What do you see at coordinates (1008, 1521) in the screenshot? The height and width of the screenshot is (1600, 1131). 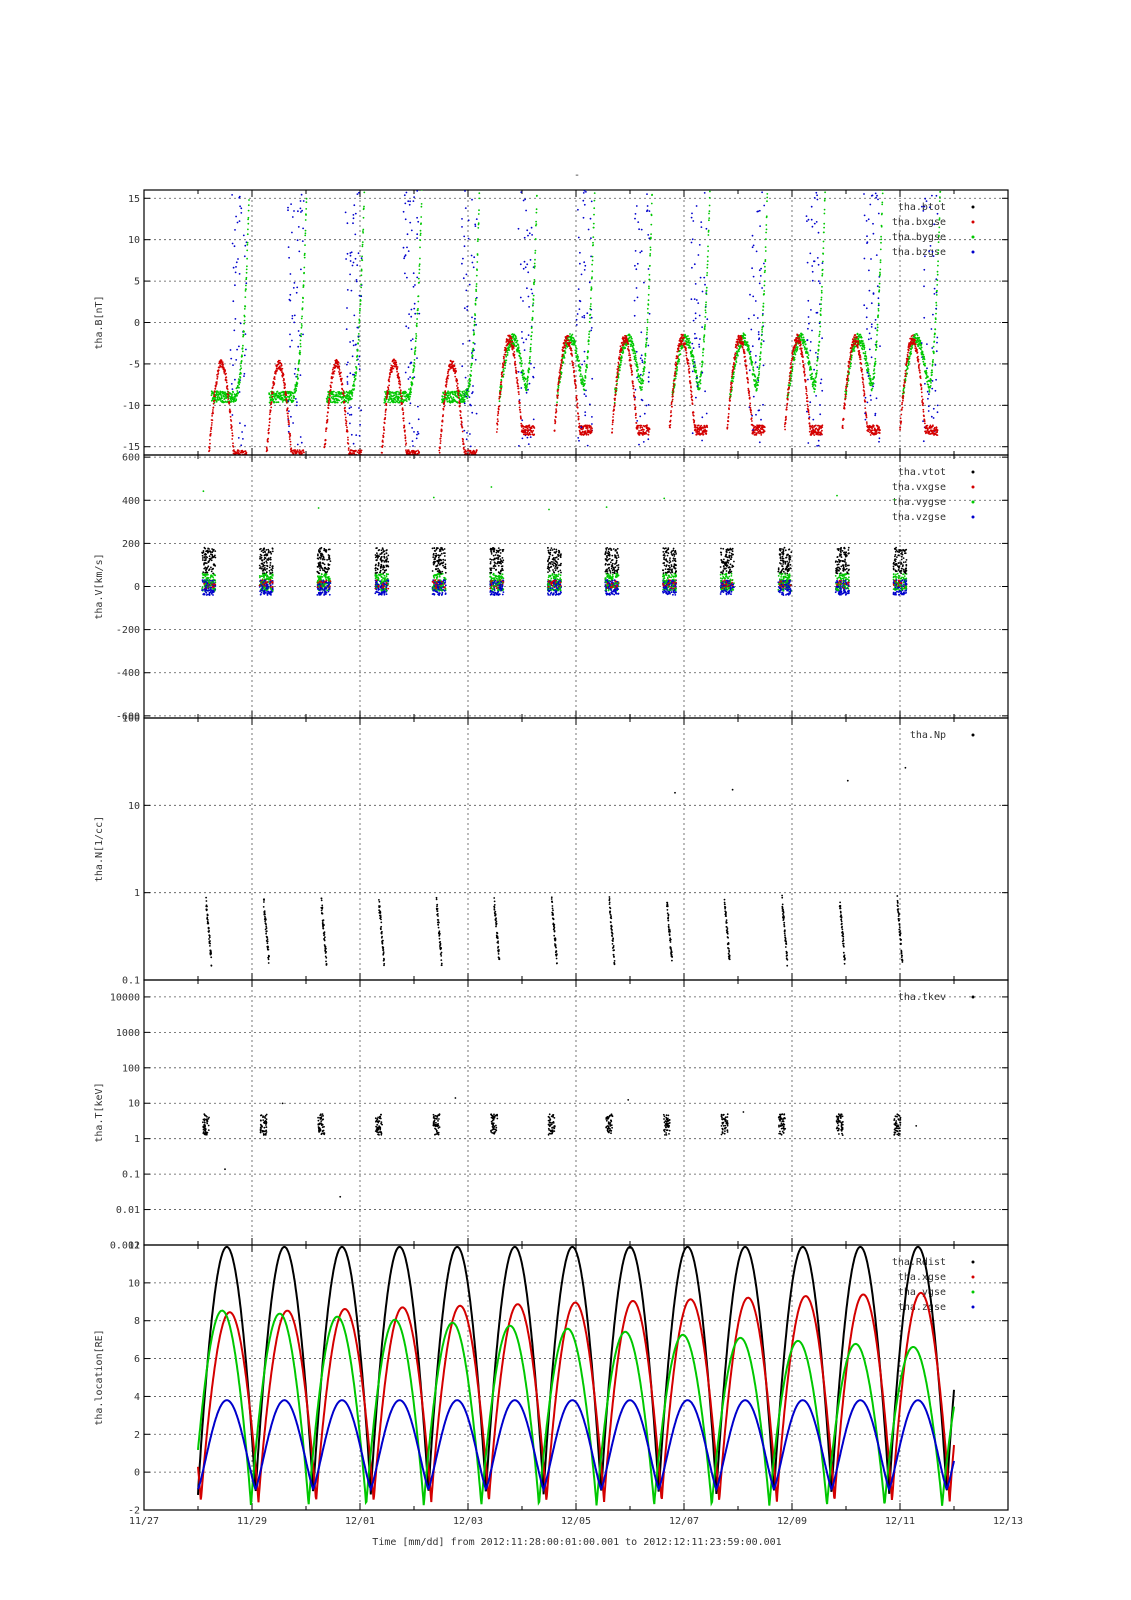 I see `x-tick-label: 12/13` at bounding box center [1008, 1521].